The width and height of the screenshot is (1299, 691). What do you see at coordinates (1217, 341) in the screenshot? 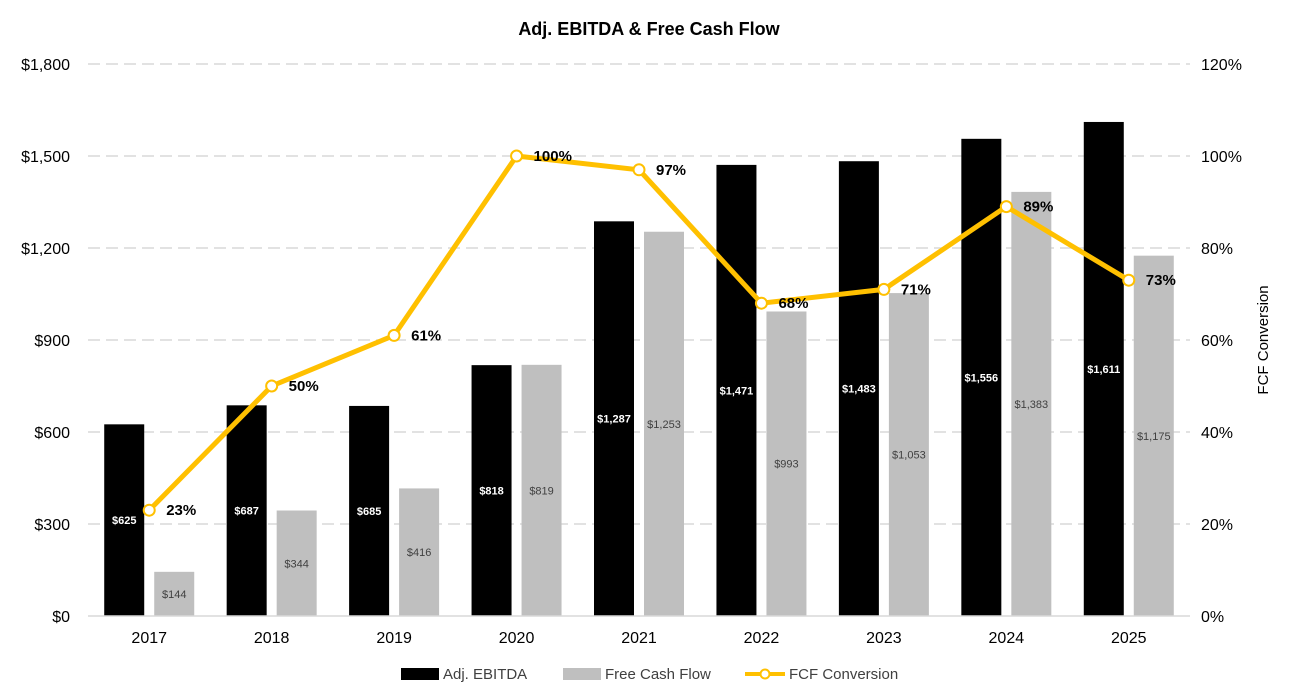
I see `right-tick-label: 60%` at bounding box center [1217, 341].